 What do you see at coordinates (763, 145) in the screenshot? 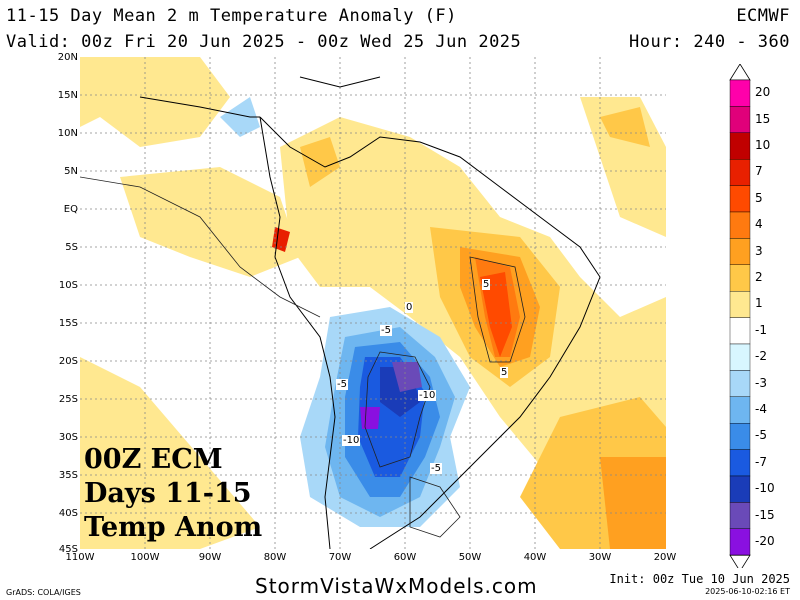
I see `colorbar-label: 10` at bounding box center [763, 145].